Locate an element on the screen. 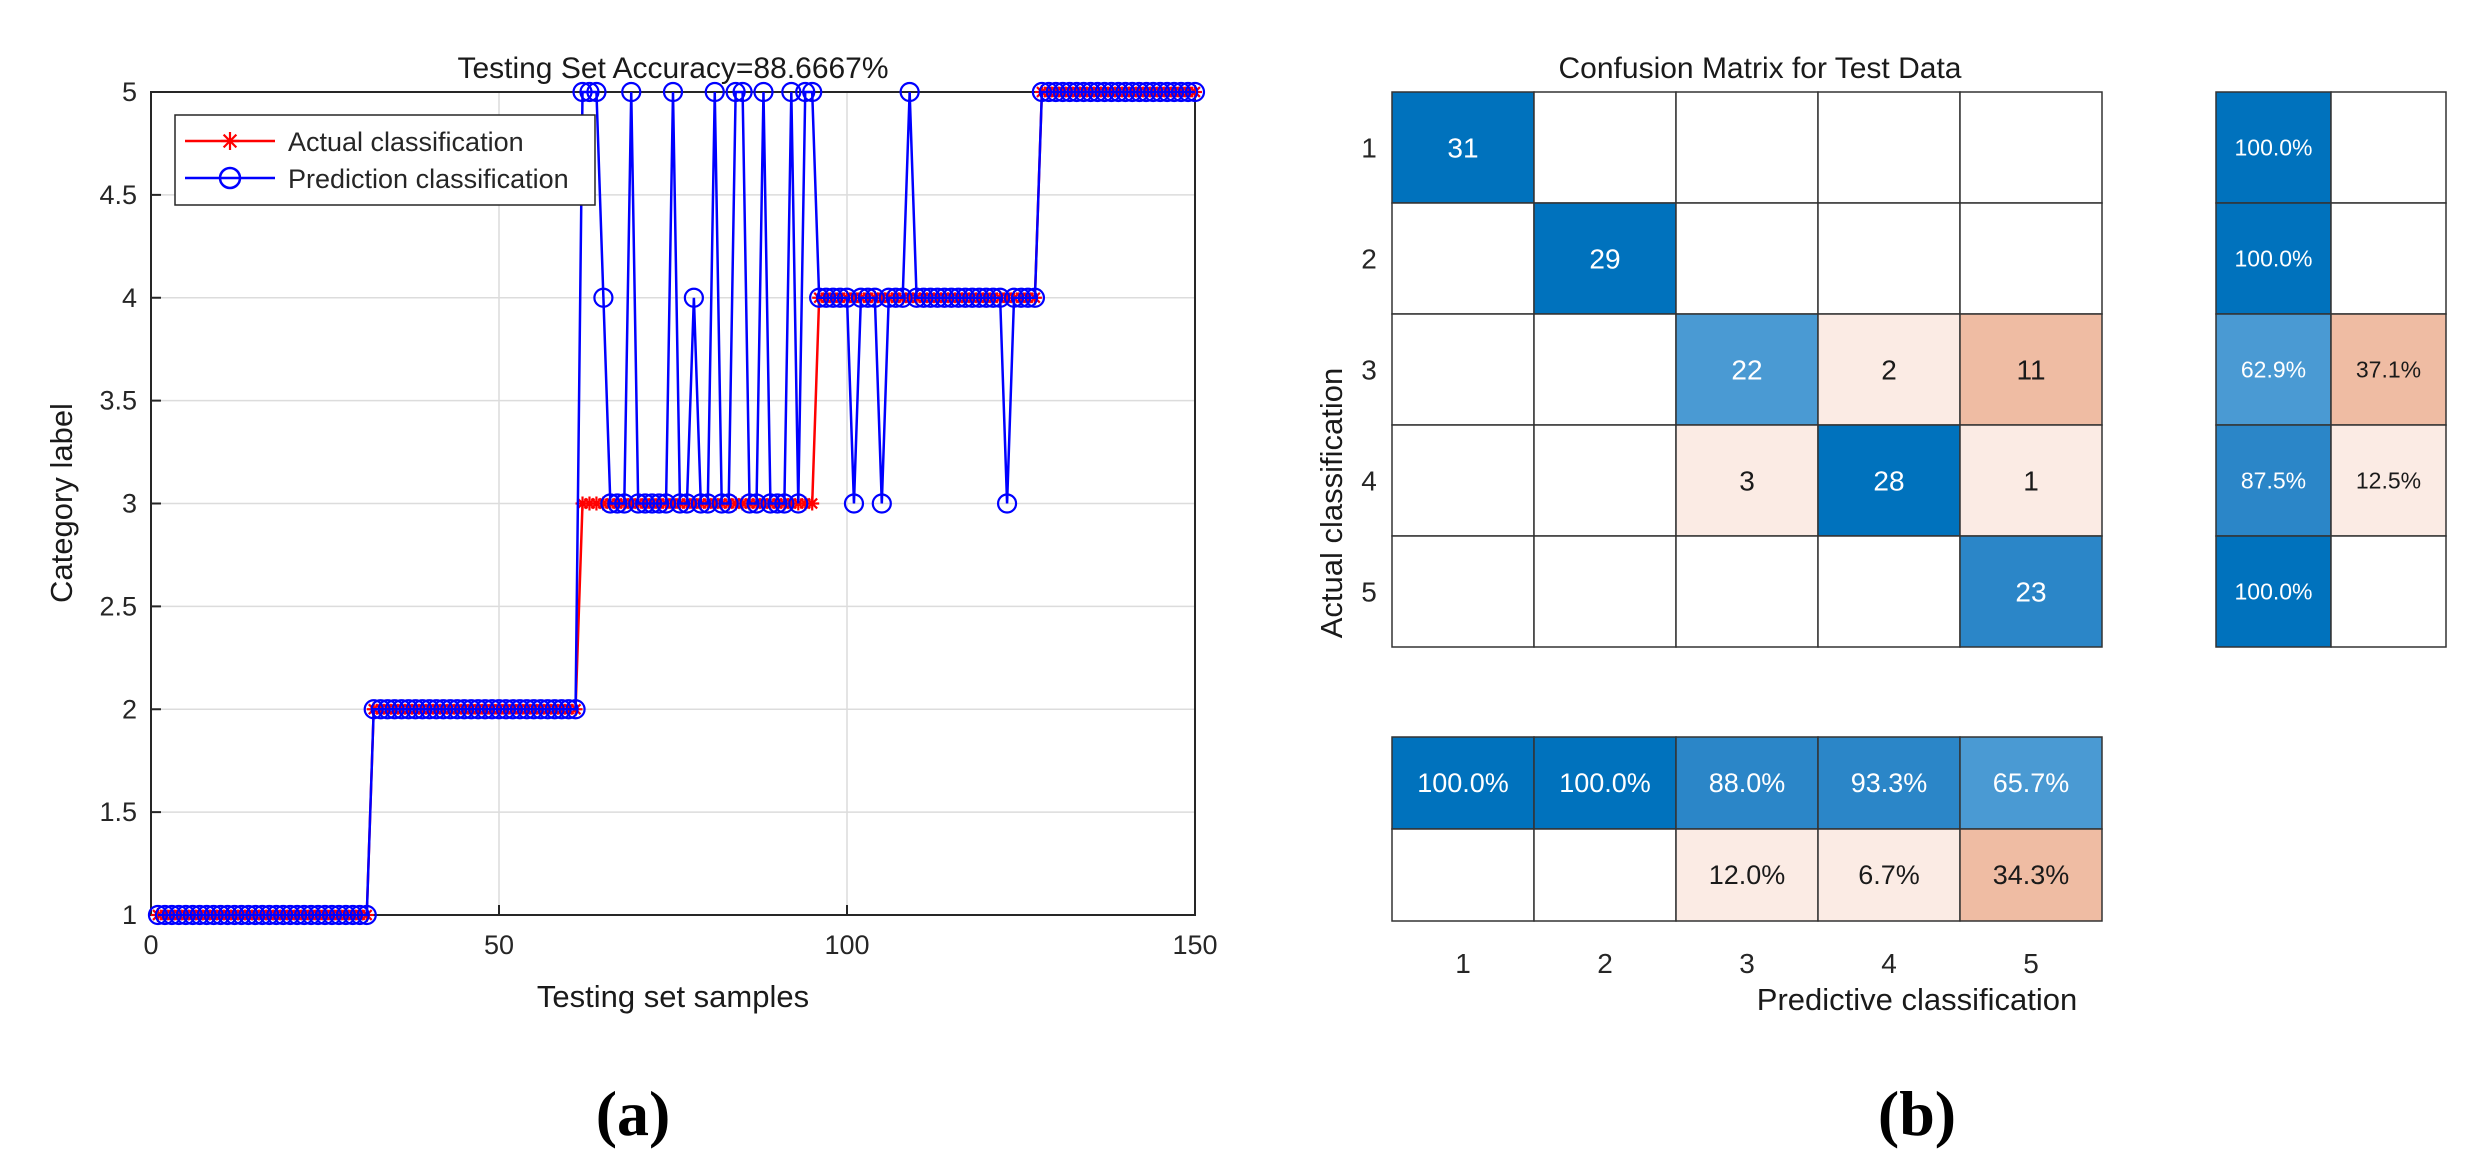 This screenshot has height=1170, width=2466. x-tick-label: 50 is located at coordinates (499, 945).